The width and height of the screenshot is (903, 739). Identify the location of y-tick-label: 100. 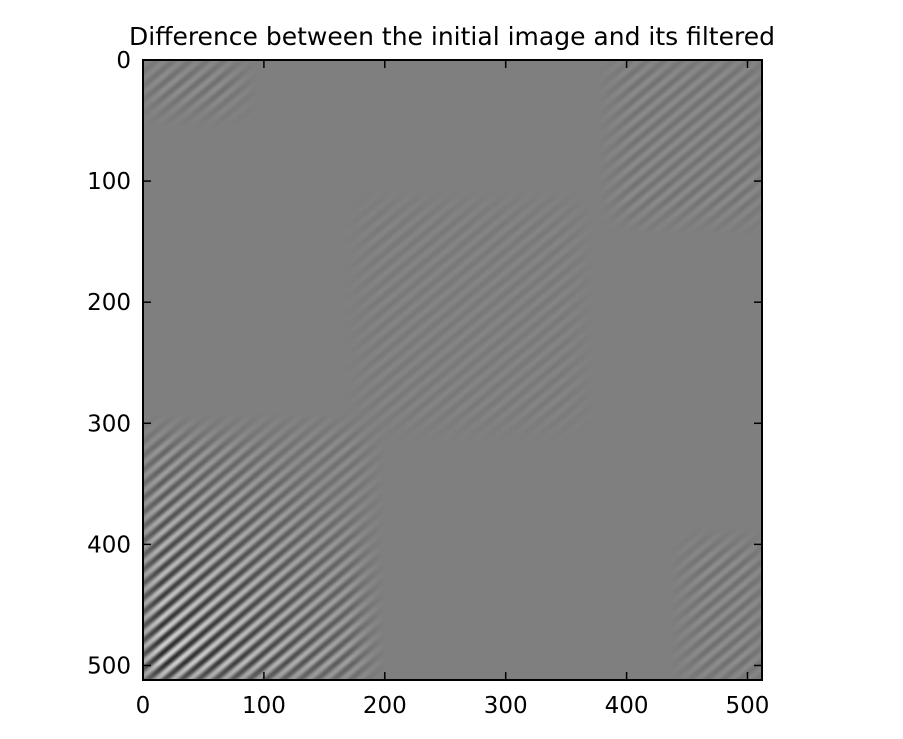
(109, 182).